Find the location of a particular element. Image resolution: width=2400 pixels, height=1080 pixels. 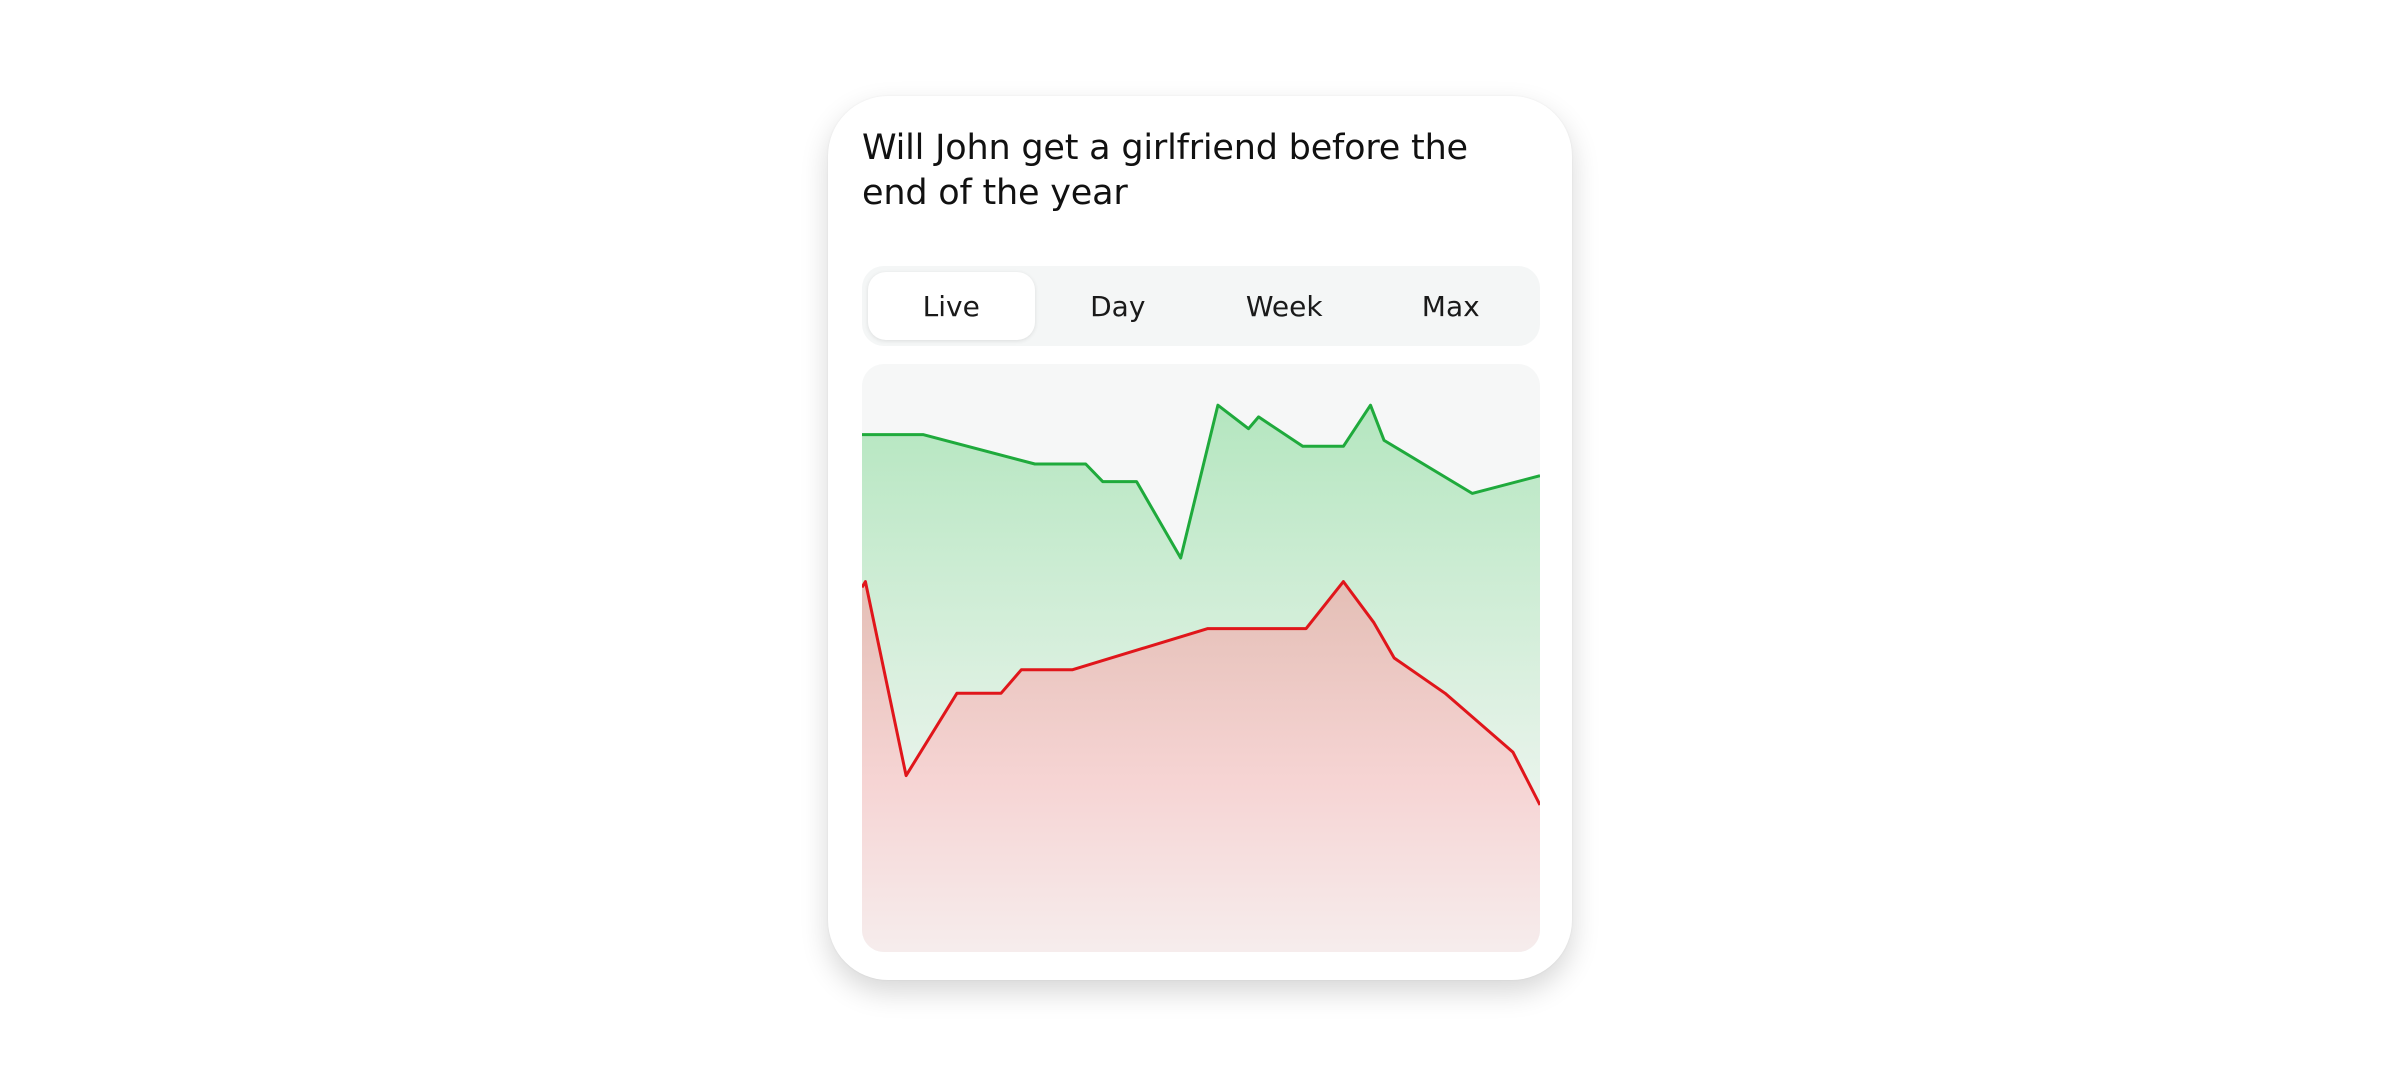

time-range-tabs: Live Day Week Max is located at coordinates (1201, 306).